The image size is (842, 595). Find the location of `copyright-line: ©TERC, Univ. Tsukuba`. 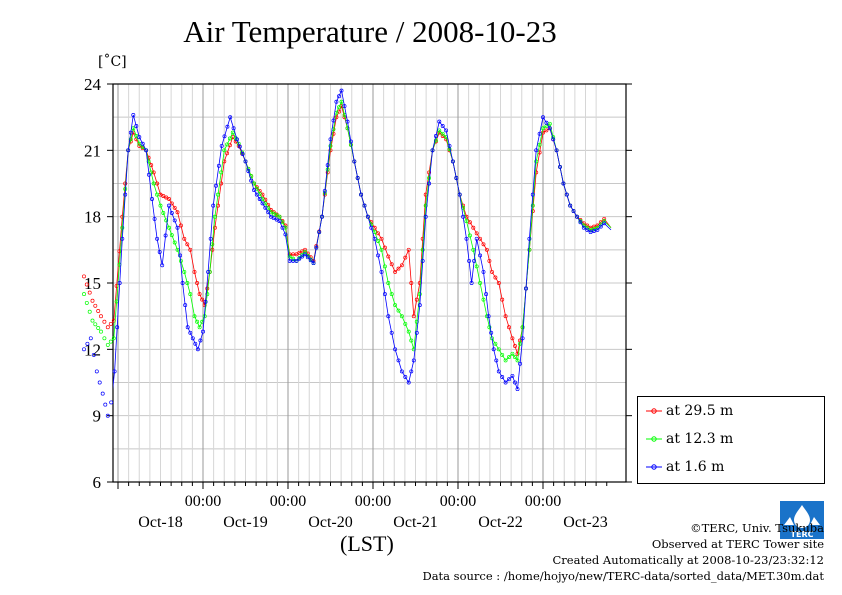

copyright-line: ©TERC, Univ. Tsukuba is located at coordinates (757, 528).